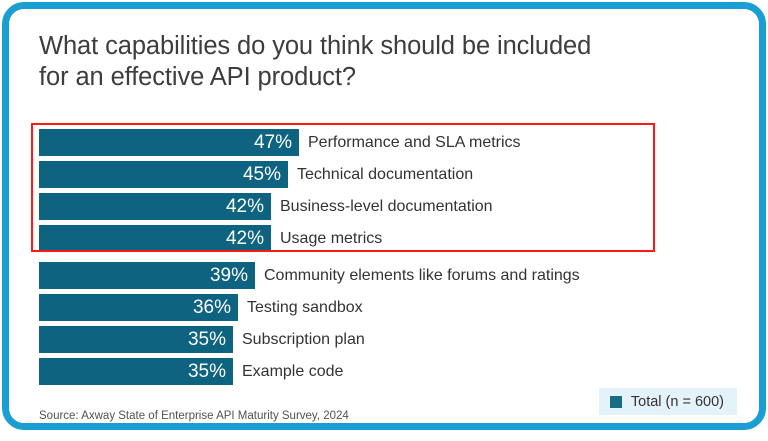 The image size is (768, 441). Describe the element at coordinates (272, 142) in the screenshot. I see `bar-value-label: 47%` at that location.